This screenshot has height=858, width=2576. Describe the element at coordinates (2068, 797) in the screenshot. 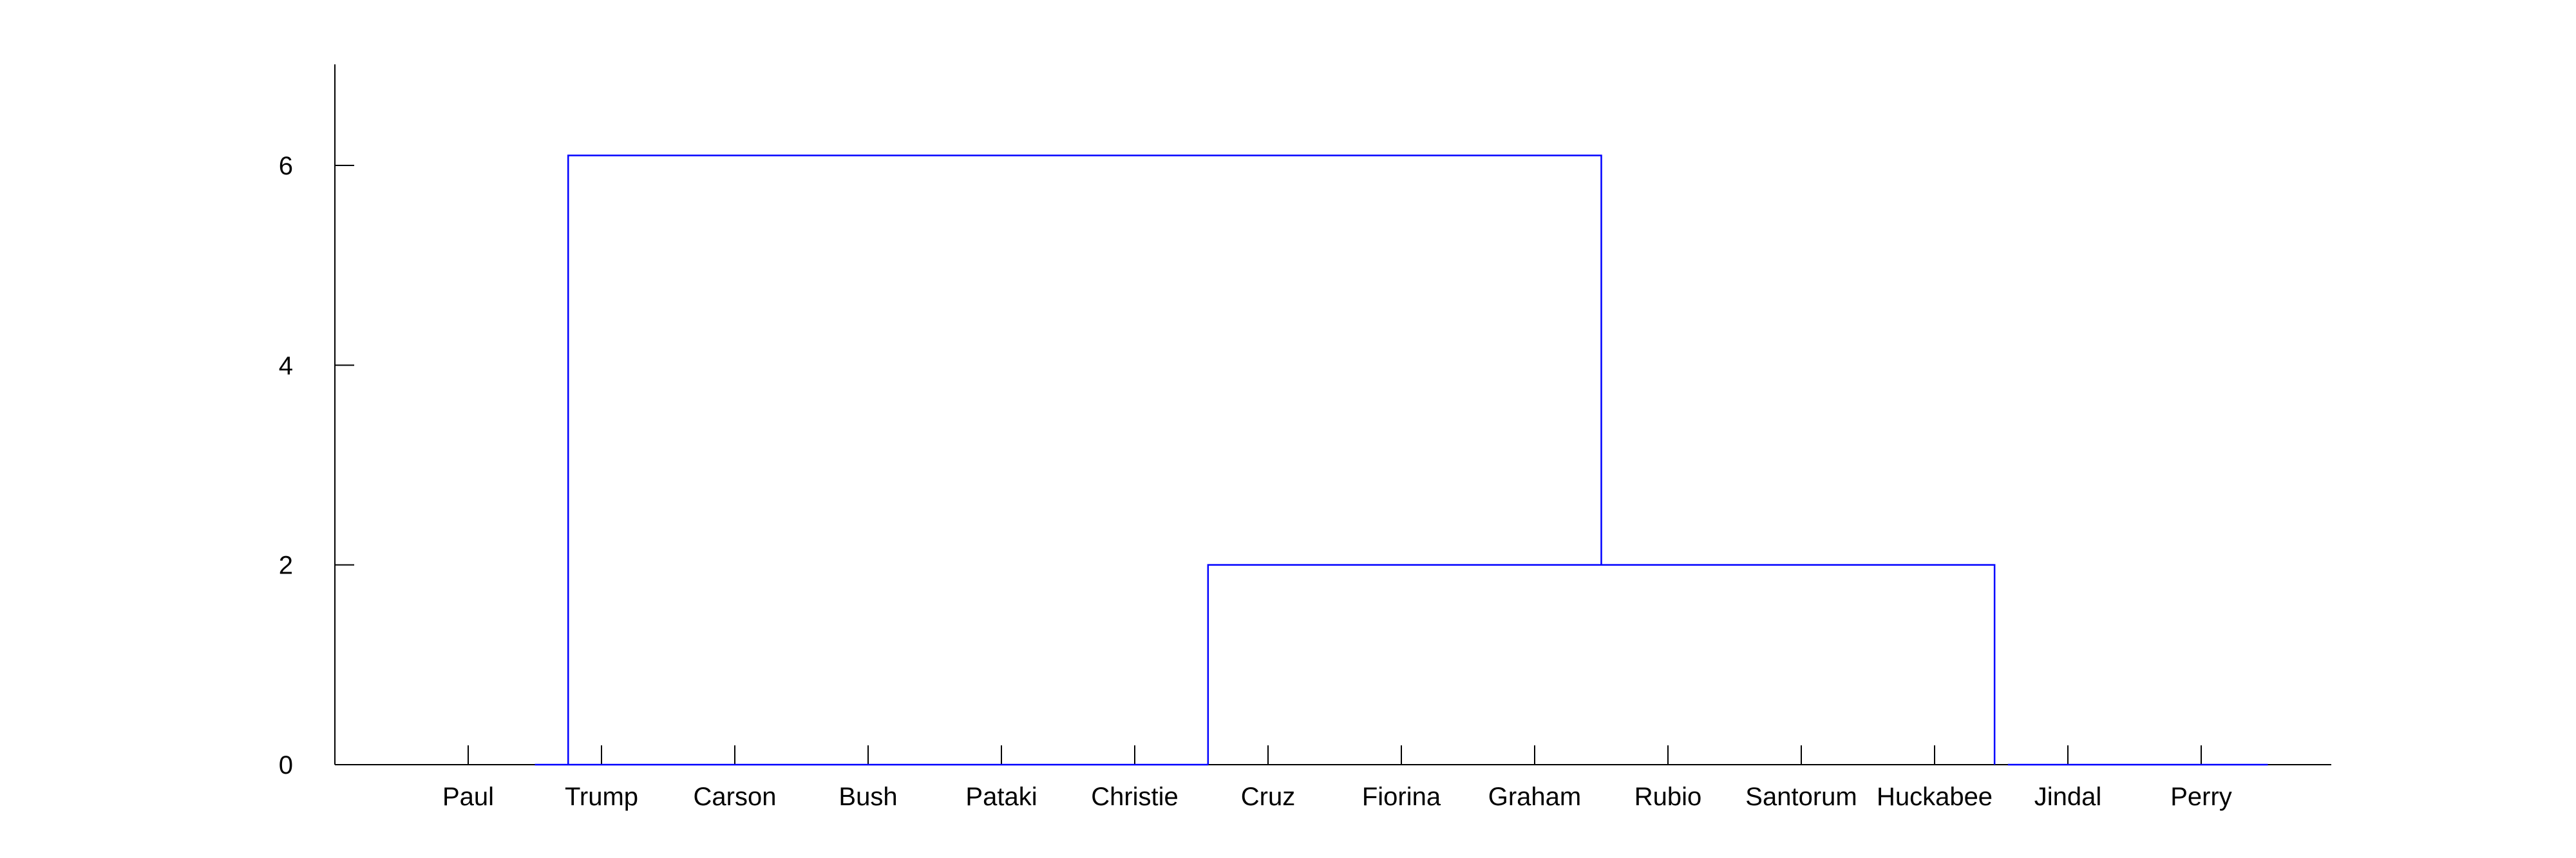

I see `leaf-label-jindal: Jindal` at that location.